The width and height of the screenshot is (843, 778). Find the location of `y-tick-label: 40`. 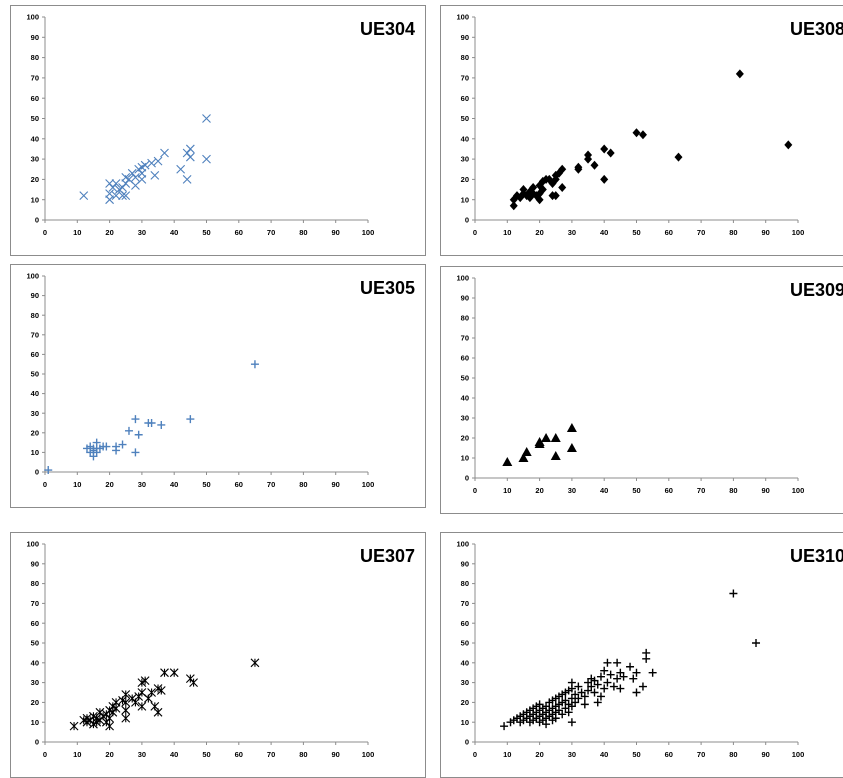

y-tick-label: 40 is located at coordinates (465, 138).